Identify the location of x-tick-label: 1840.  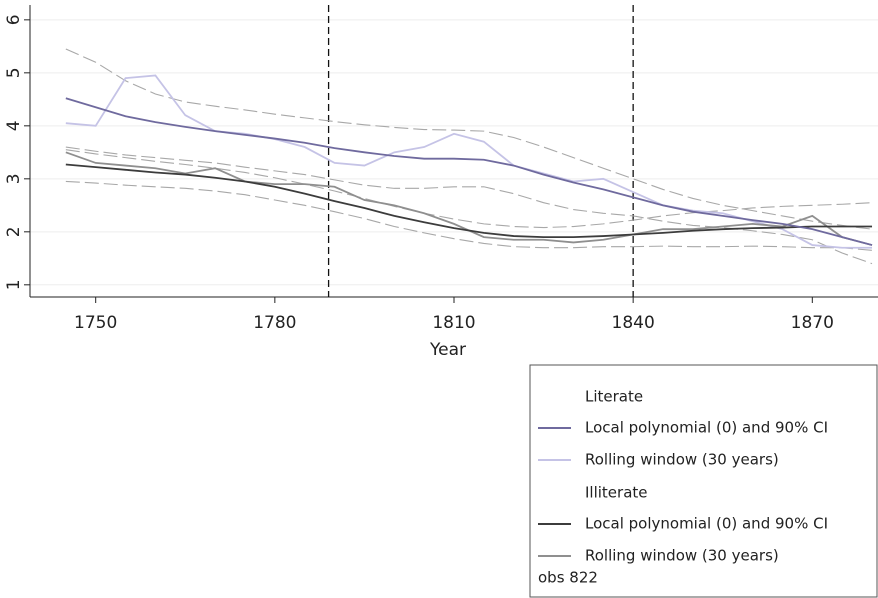
(633, 323).